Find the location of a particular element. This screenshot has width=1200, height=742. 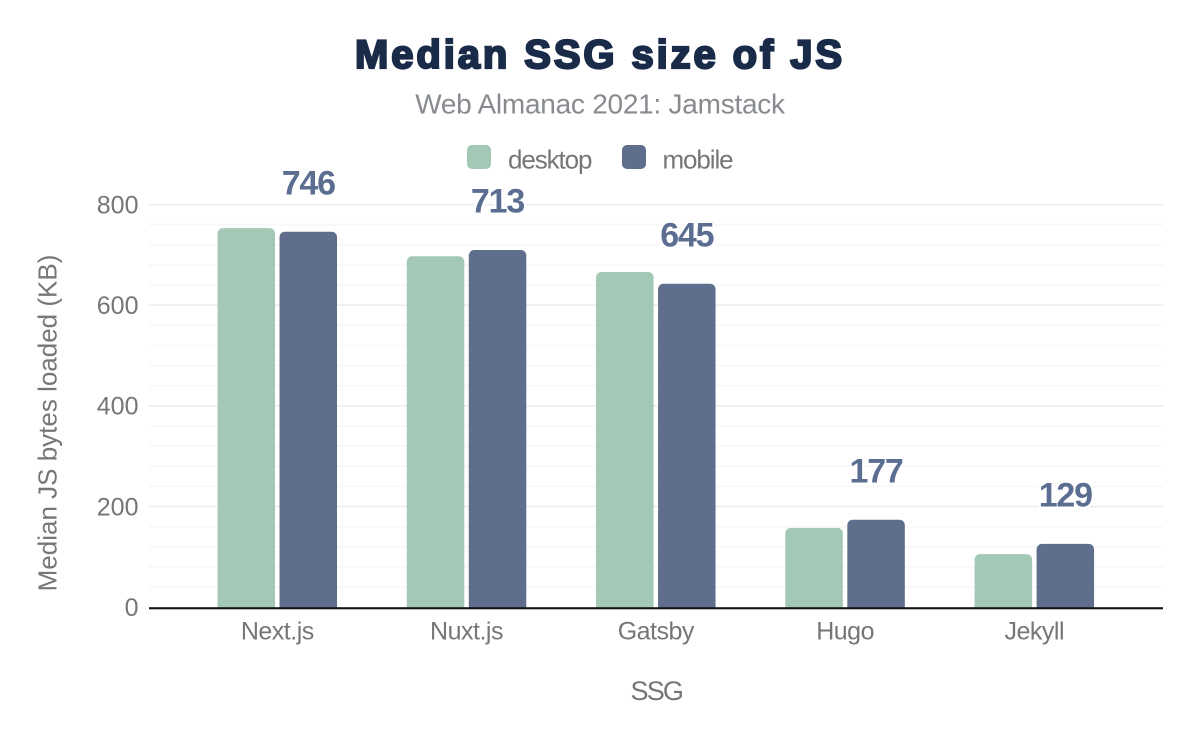

svg-text: Gatsby is located at coordinates (656, 632).